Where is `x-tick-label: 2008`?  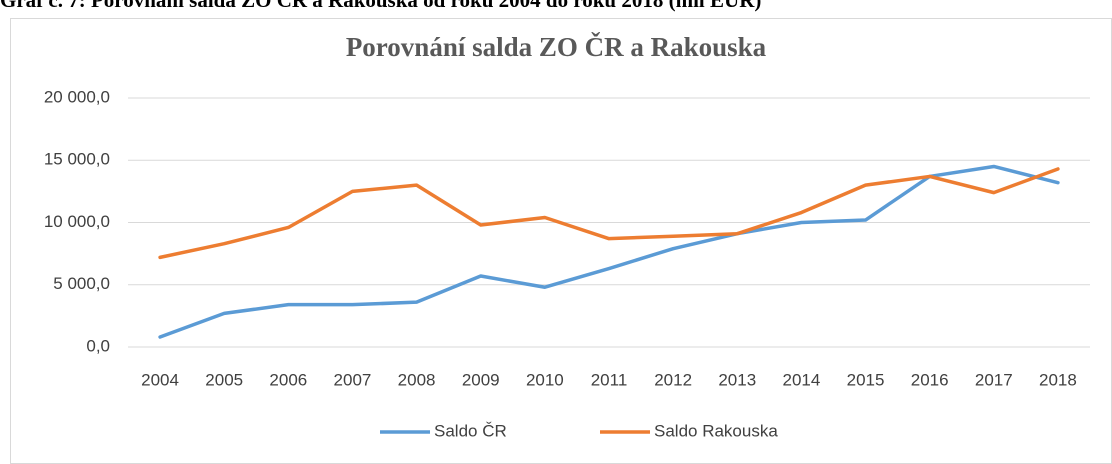
x-tick-label: 2008 is located at coordinates (417, 379).